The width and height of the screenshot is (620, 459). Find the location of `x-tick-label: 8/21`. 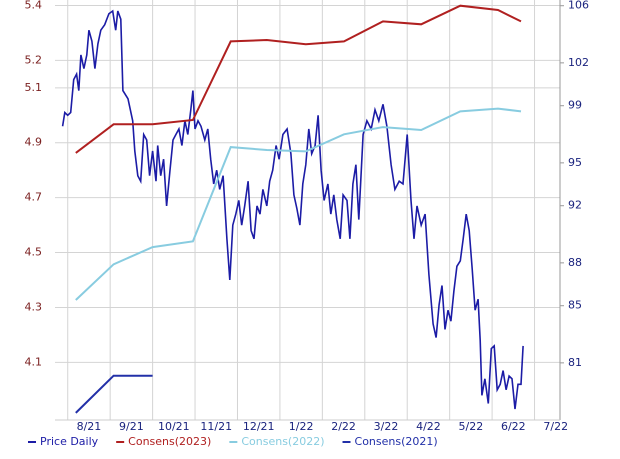

x-tick-label: 8/21 is located at coordinates (89, 426).